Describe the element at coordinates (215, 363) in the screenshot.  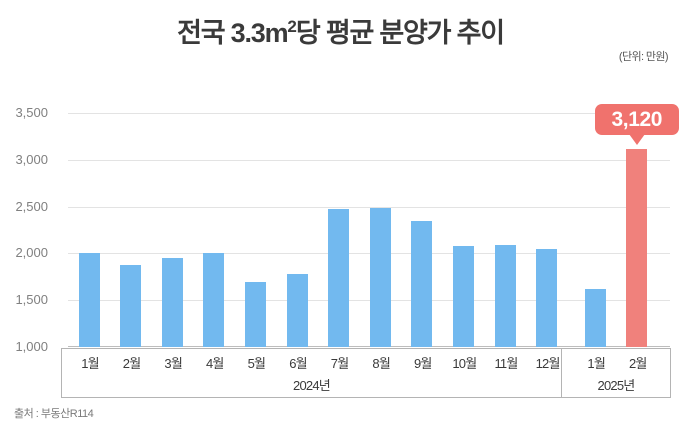
I see `x-axis-month-label: 4월` at that location.